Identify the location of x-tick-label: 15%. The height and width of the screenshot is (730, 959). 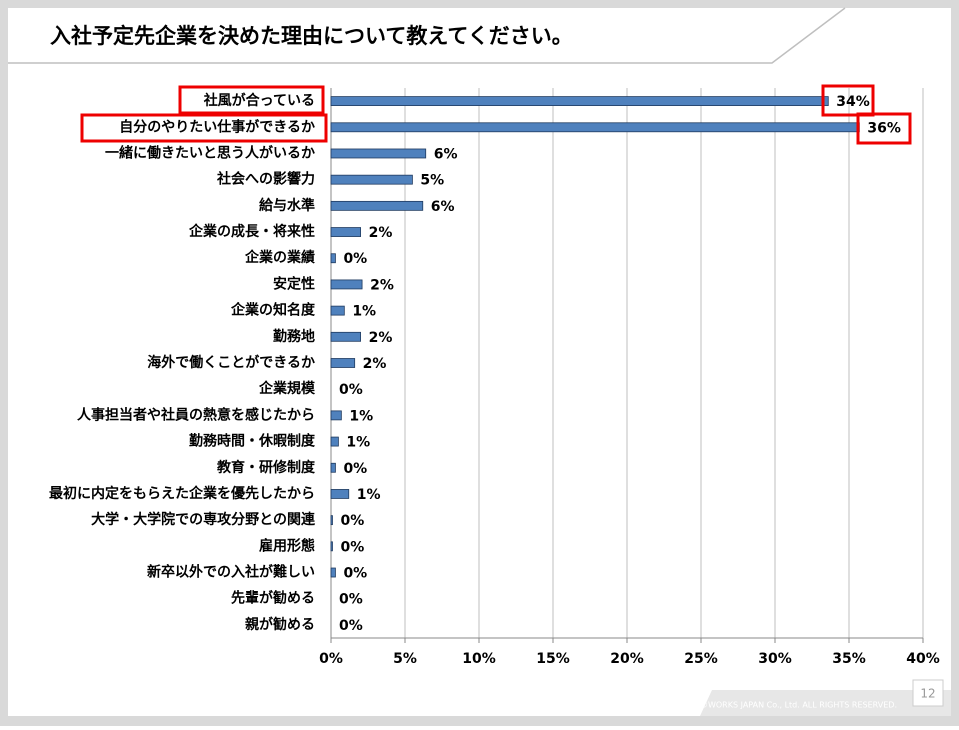
(553, 659).